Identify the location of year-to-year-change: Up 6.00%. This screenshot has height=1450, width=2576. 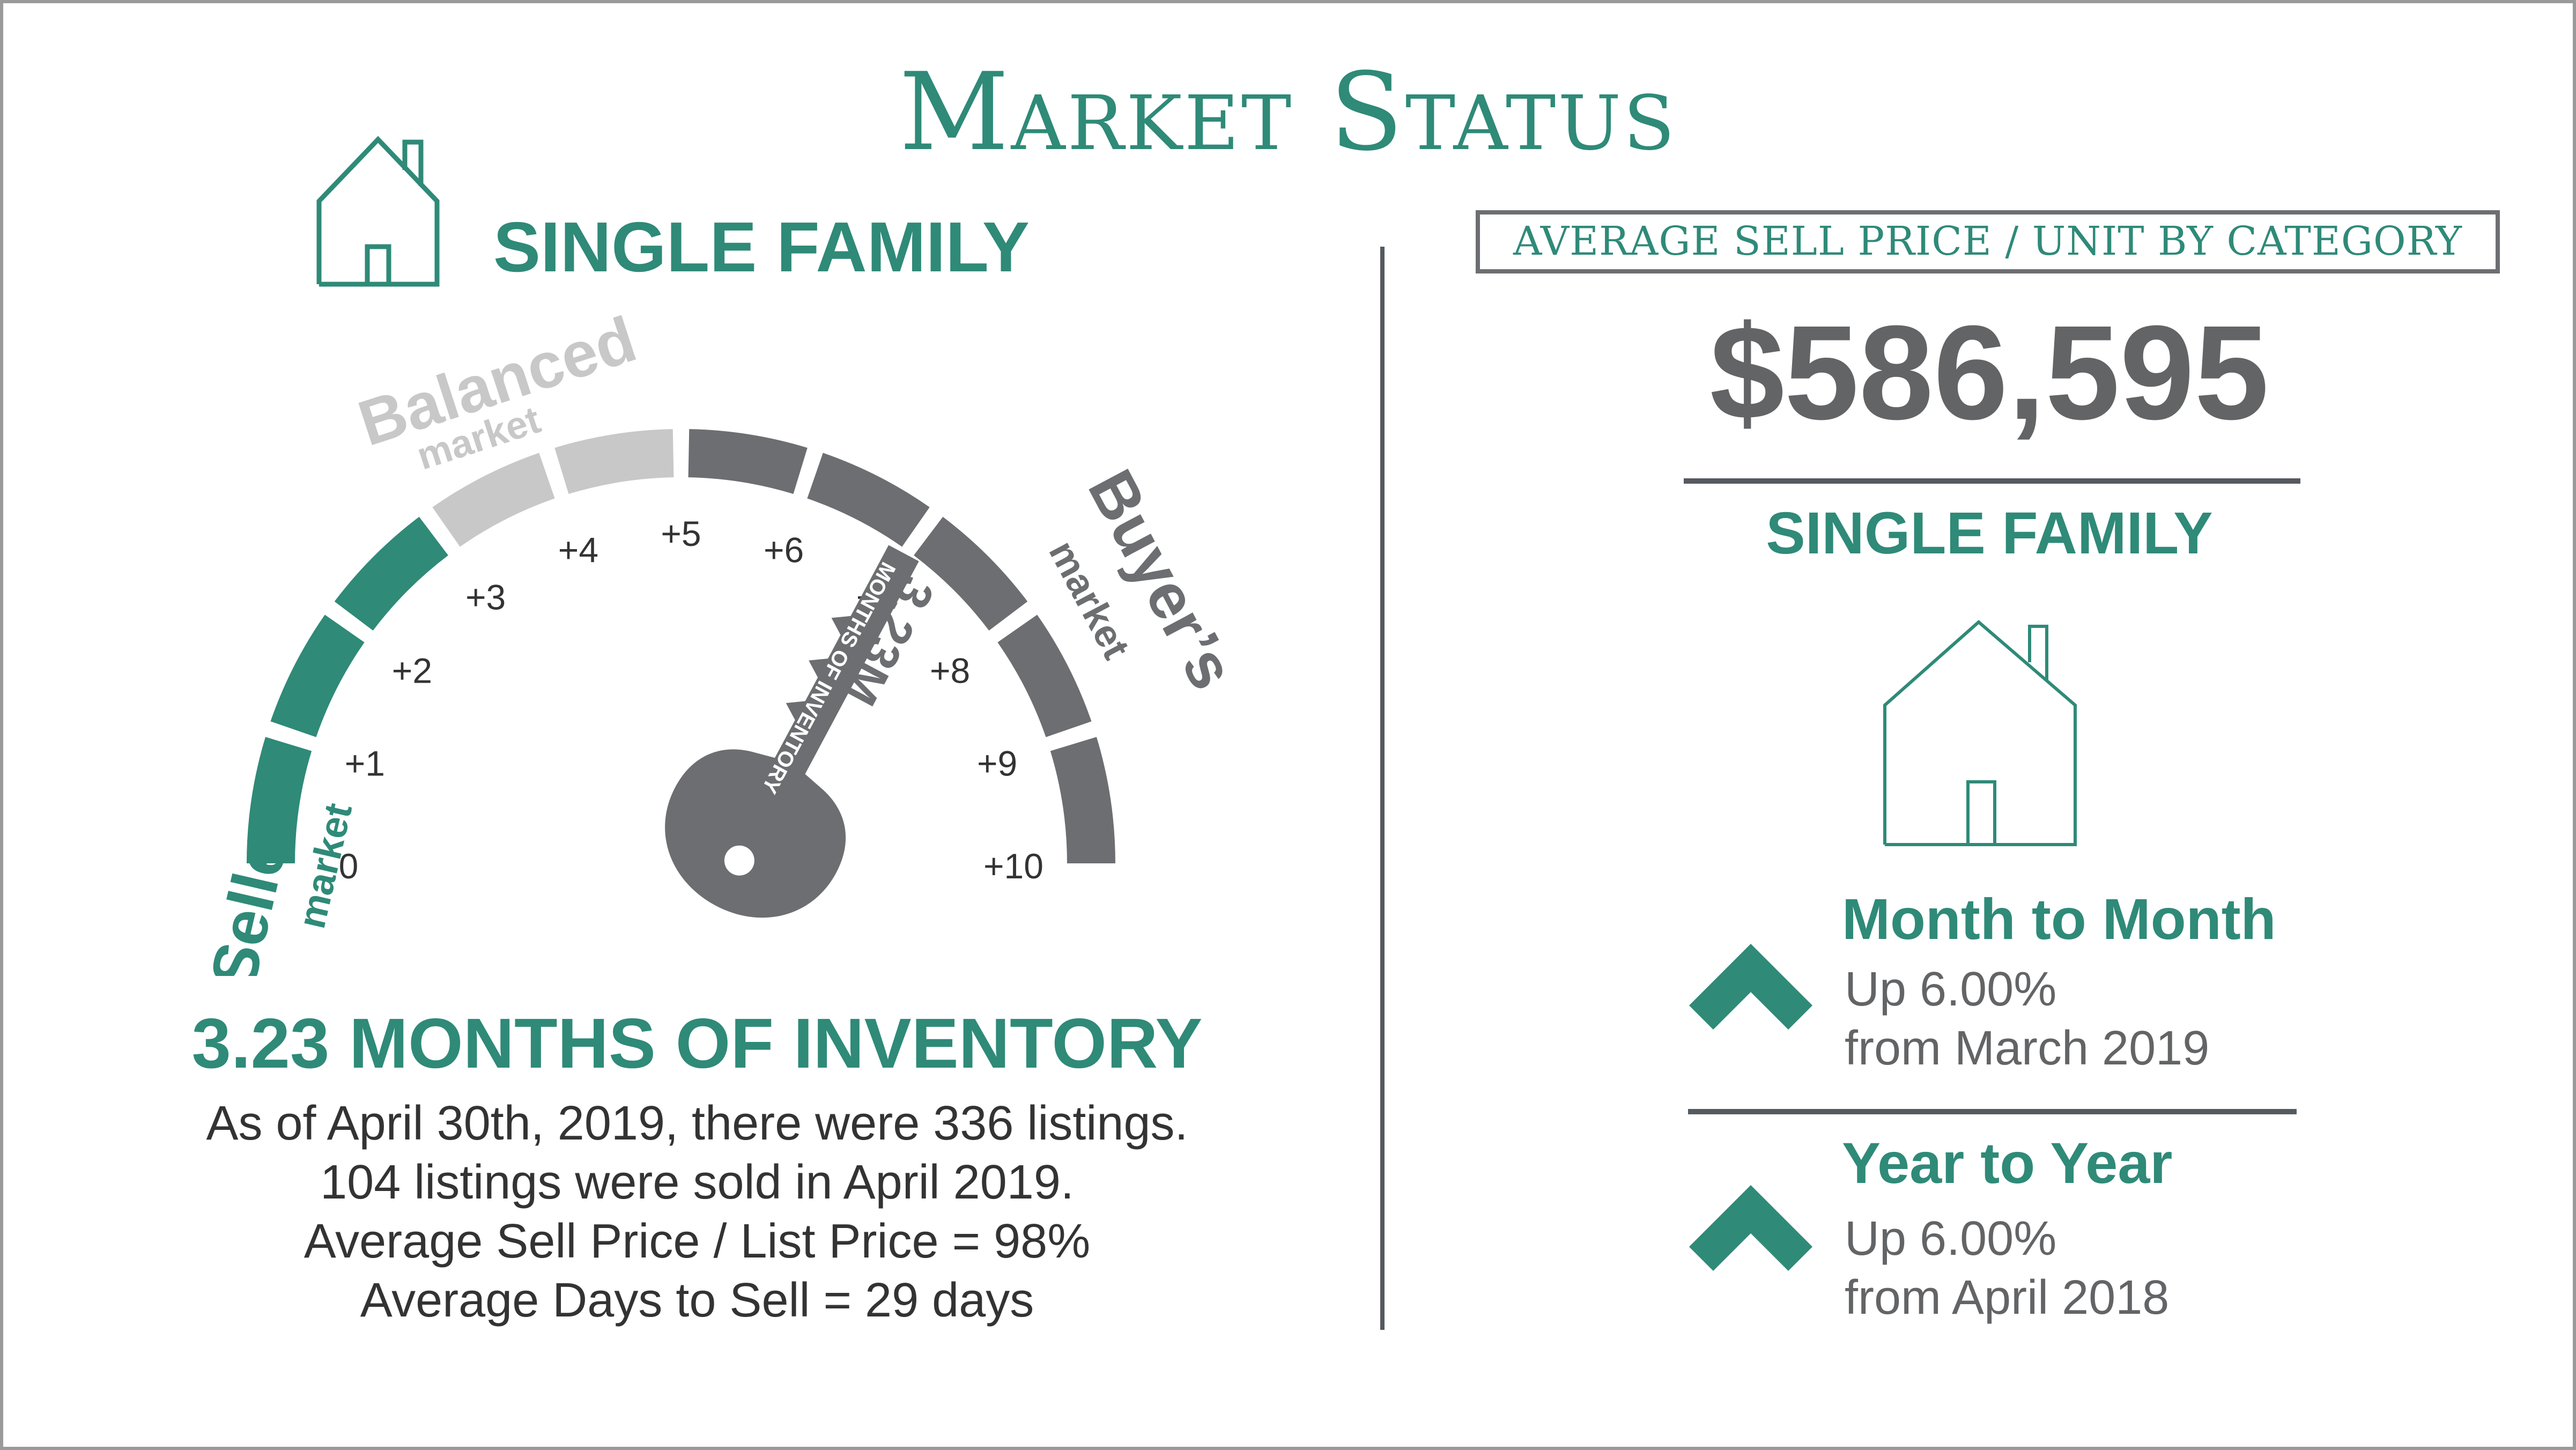
(1951, 1239).